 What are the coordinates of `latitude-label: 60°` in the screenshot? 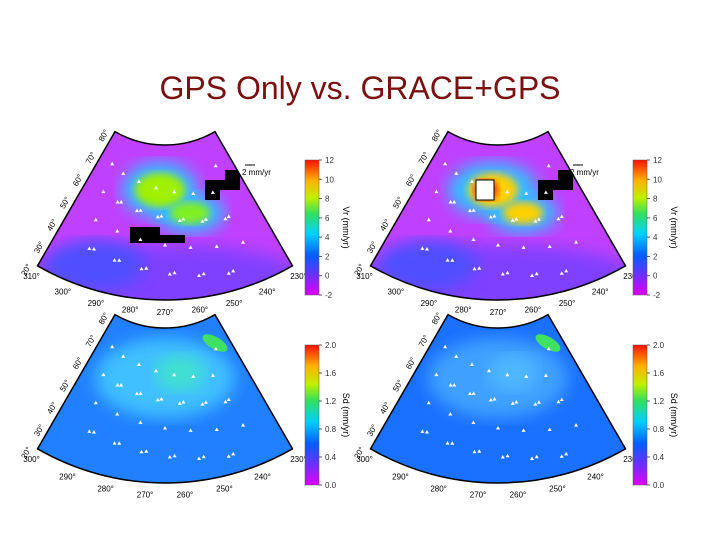 It's located at (78, 363).